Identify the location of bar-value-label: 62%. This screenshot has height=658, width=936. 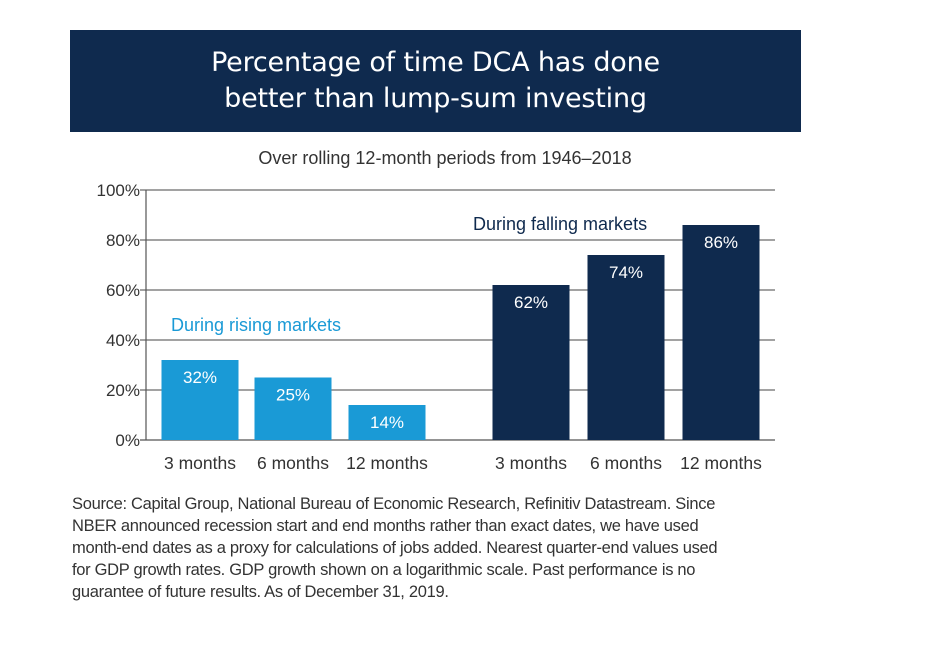
(531, 302).